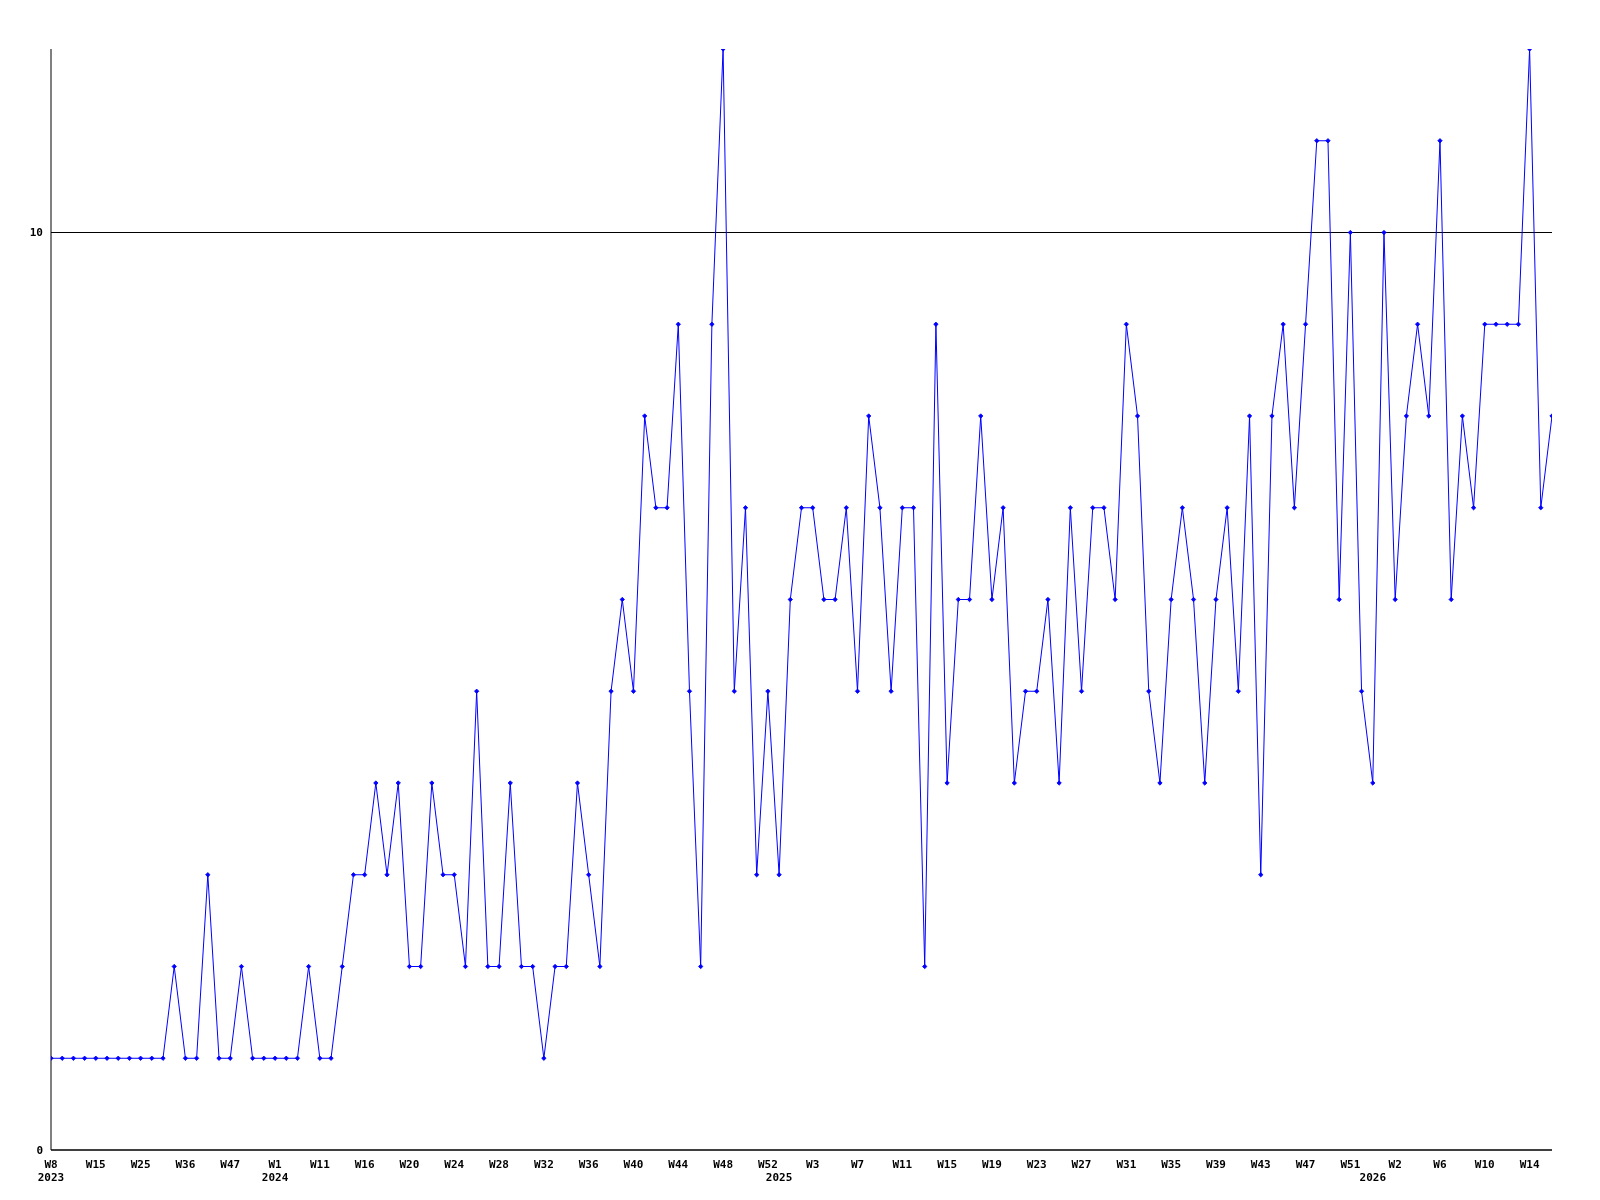 The height and width of the screenshot is (1200, 1600). Describe the element at coordinates (364, 1164) in the screenshot. I see `x-tick-label: W16` at that location.